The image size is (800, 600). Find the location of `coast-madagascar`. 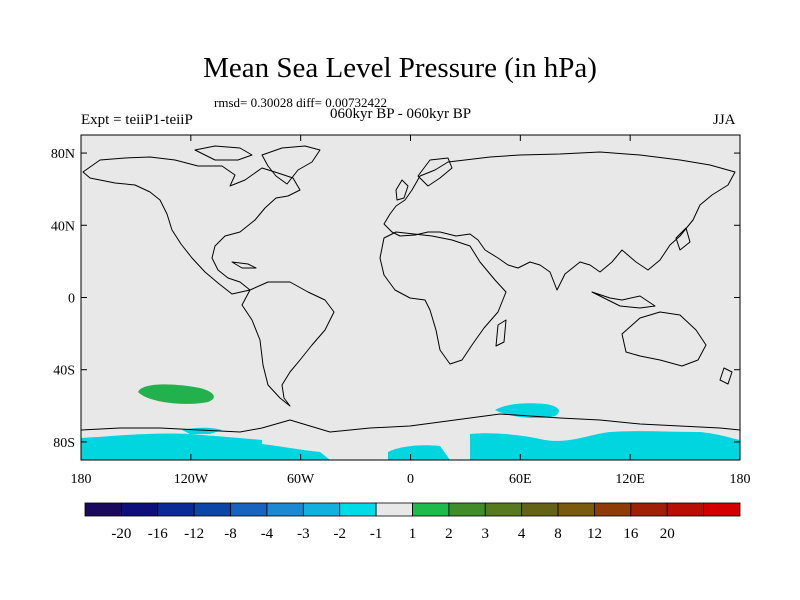

coast-madagascar is located at coordinates (501, 333).